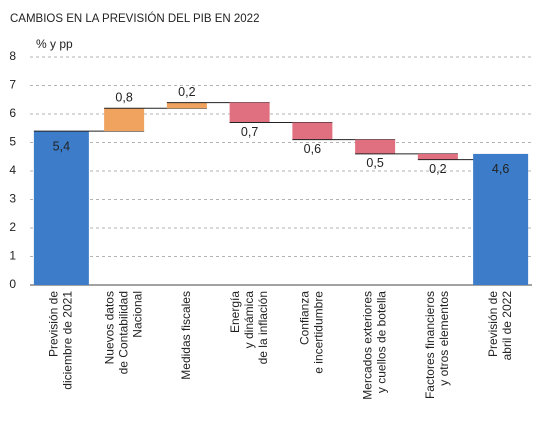 The width and height of the screenshot is (536, 423). I want to click on x-tick-label: Previsión de diciembre de 2021, so click(61, 340).